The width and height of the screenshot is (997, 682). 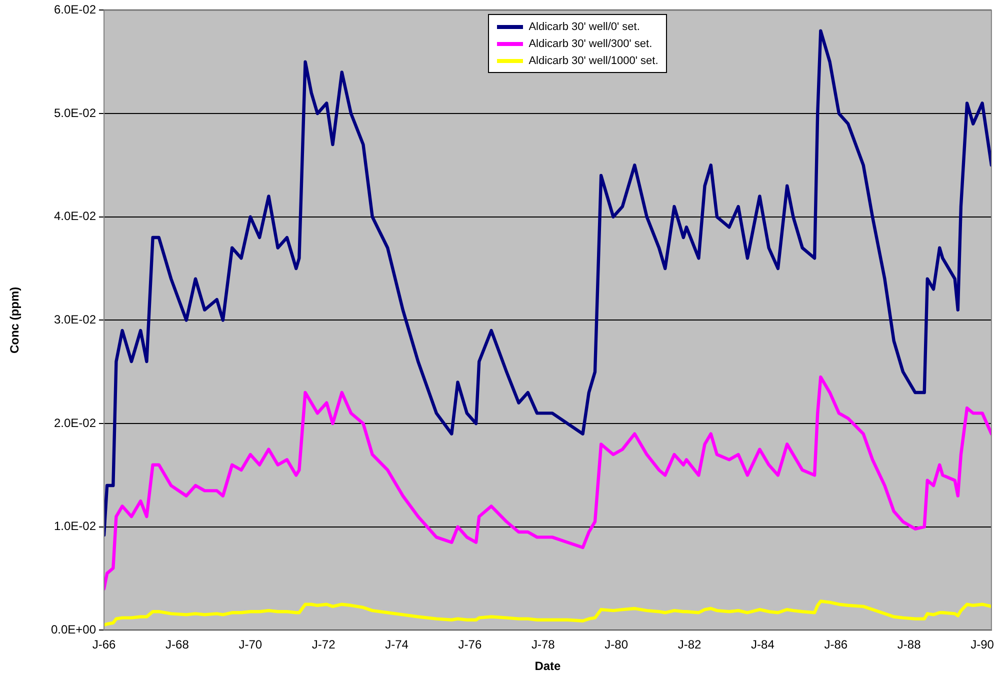 What do you see at coordinates (909, 645) in the screenshot?
I see `x-tick-label: J-88` at bounding box center [909, 645].